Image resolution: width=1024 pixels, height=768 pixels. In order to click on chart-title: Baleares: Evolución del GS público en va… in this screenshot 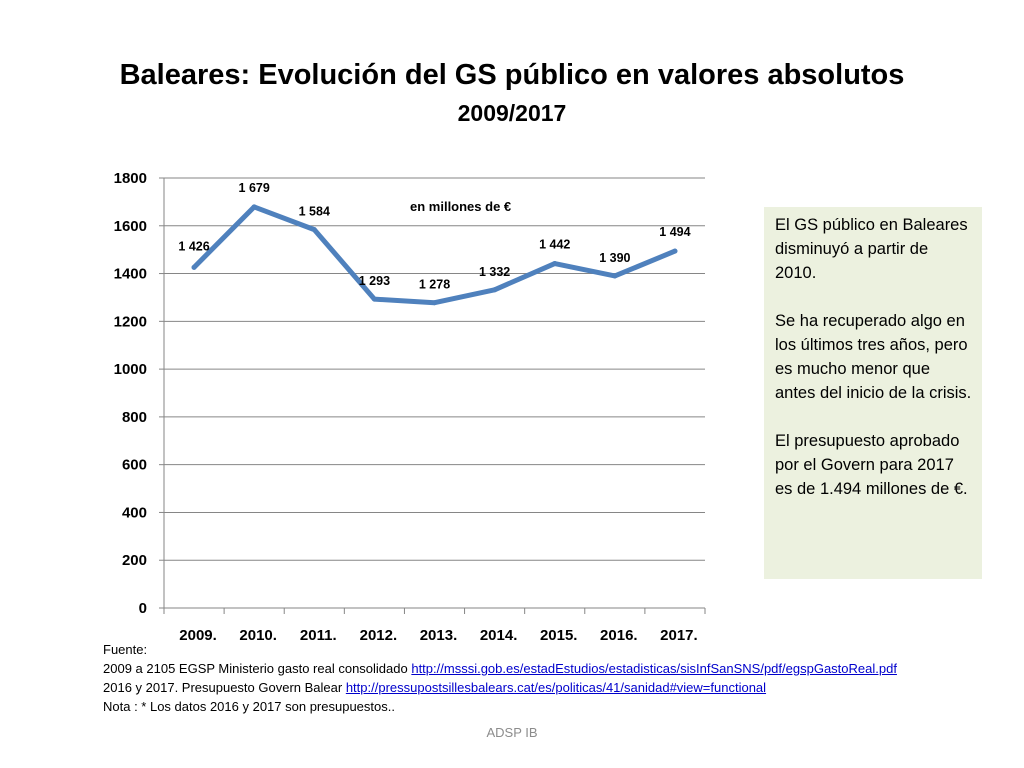, I will do `click(512, 75)`.